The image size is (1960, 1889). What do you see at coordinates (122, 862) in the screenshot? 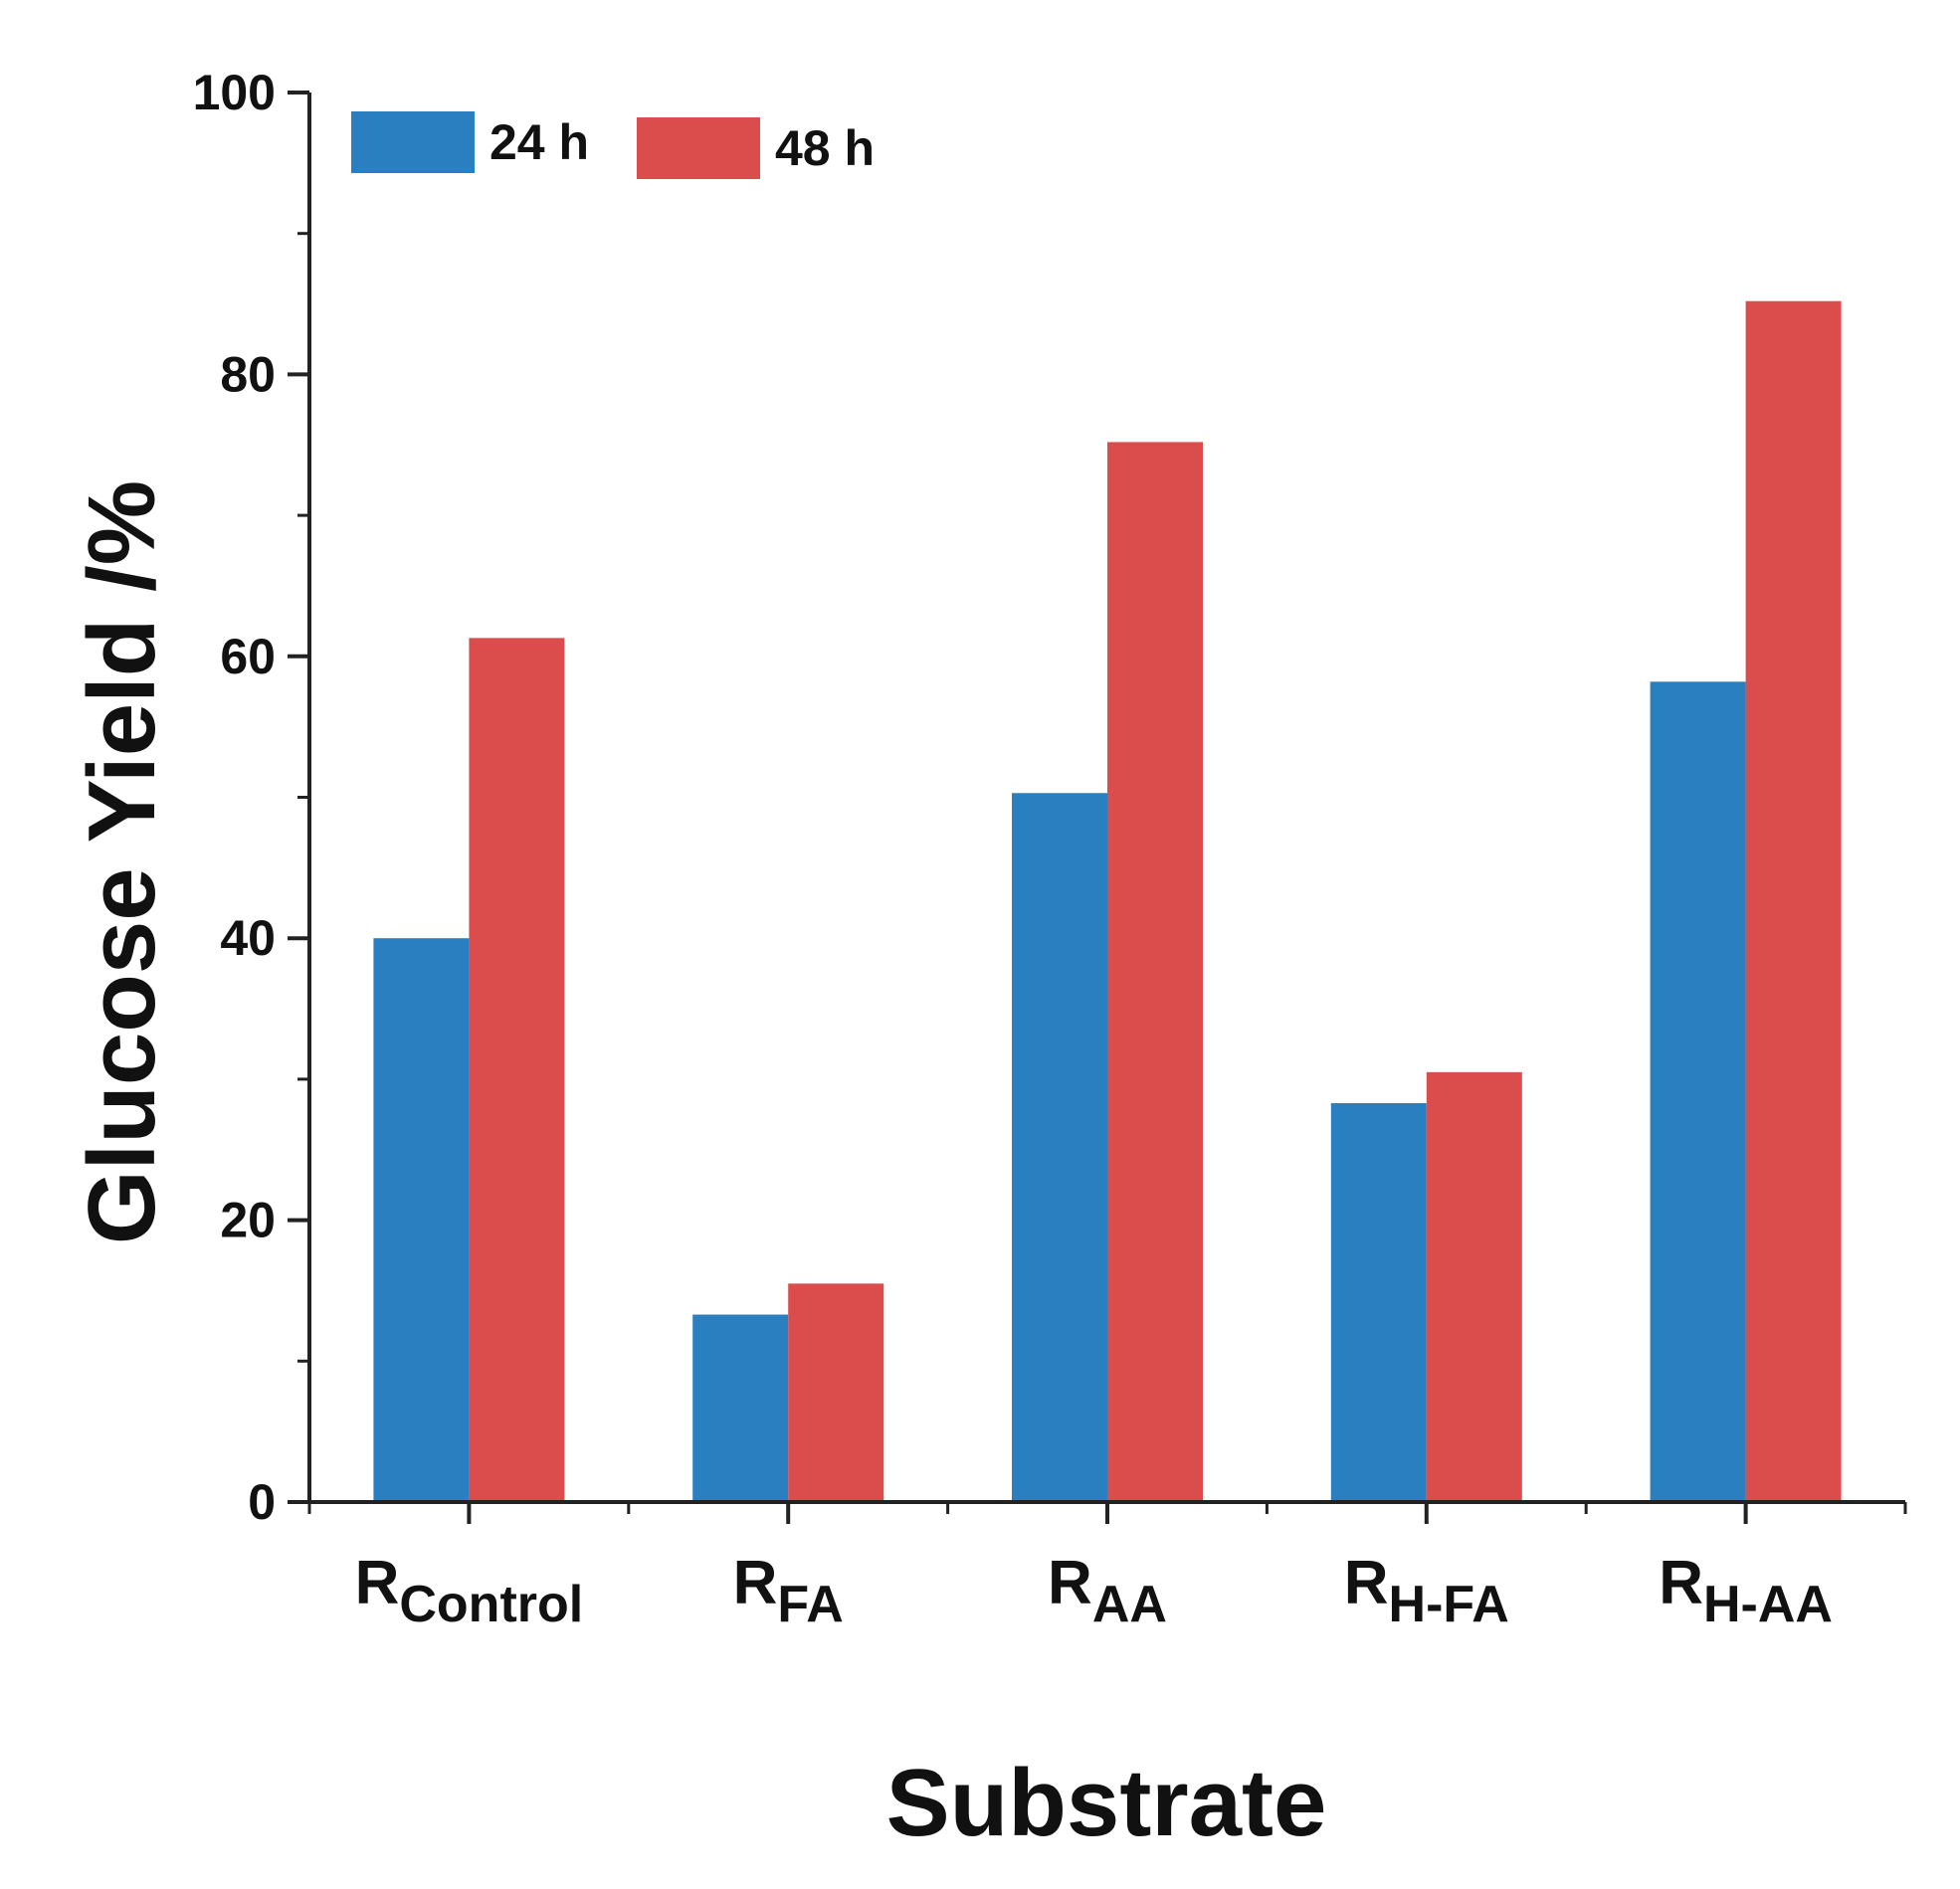
I see `y-axis-title: Glucose Yield /%` at bounding box center [122, 862].